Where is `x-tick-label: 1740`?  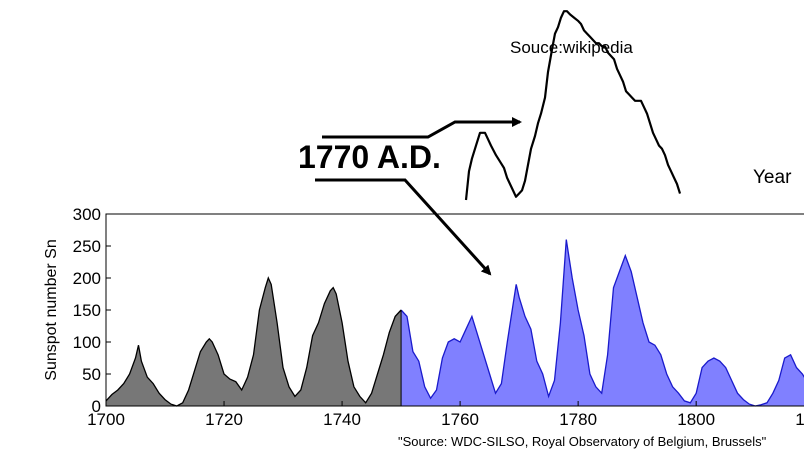 x-tick-label: 1740 is located at coordinates (342, 419).